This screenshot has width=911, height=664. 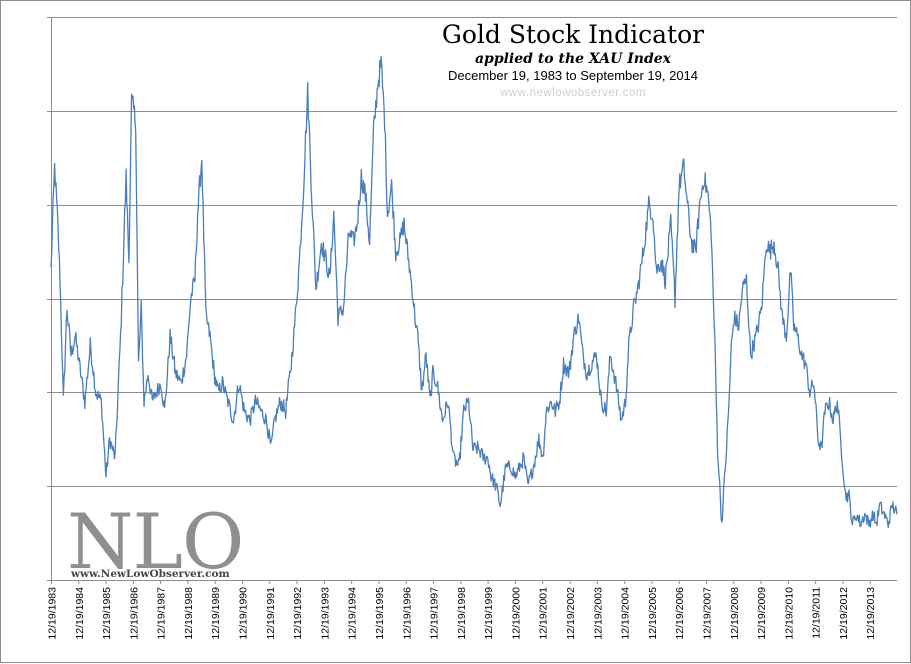 I want to click on x-tick-label: 12/19/2010, so click(x=789, y=613).